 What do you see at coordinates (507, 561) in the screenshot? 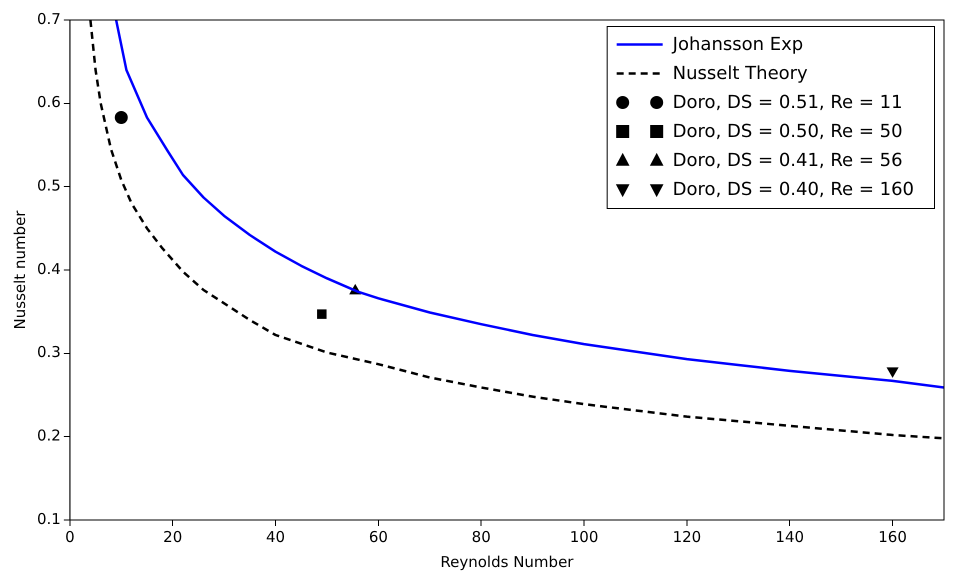
I see `x-axis-title: Reynolds Number` at bounding box center [507, 561].